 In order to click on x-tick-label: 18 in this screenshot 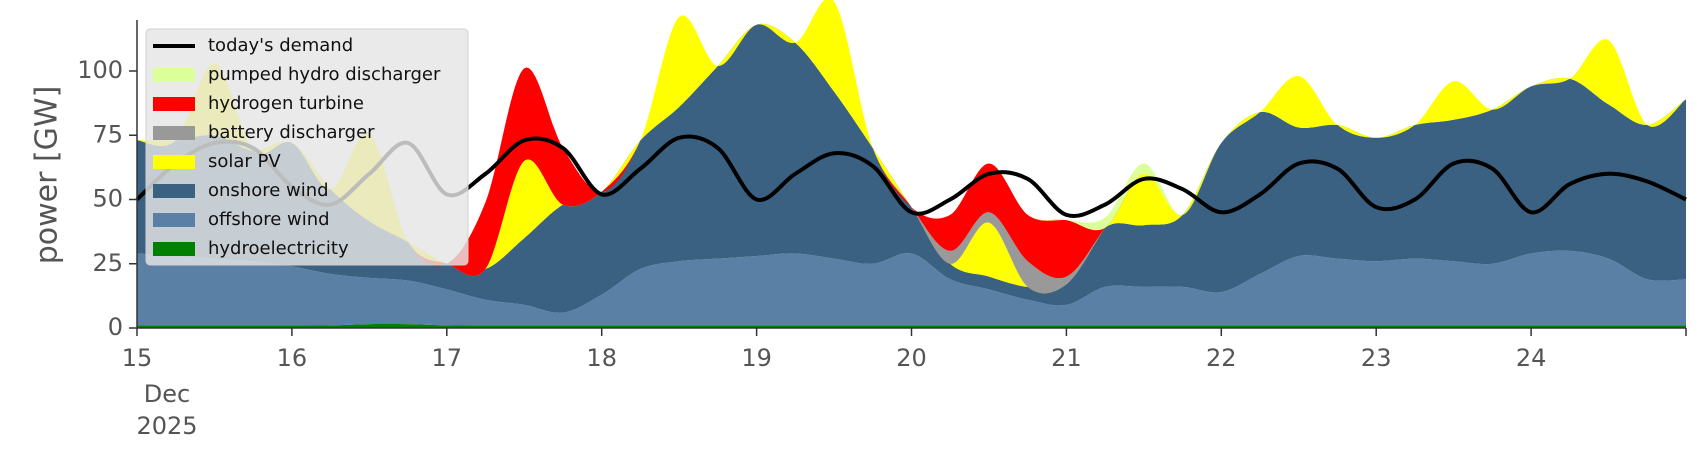, I will do `click(601, 358)`.